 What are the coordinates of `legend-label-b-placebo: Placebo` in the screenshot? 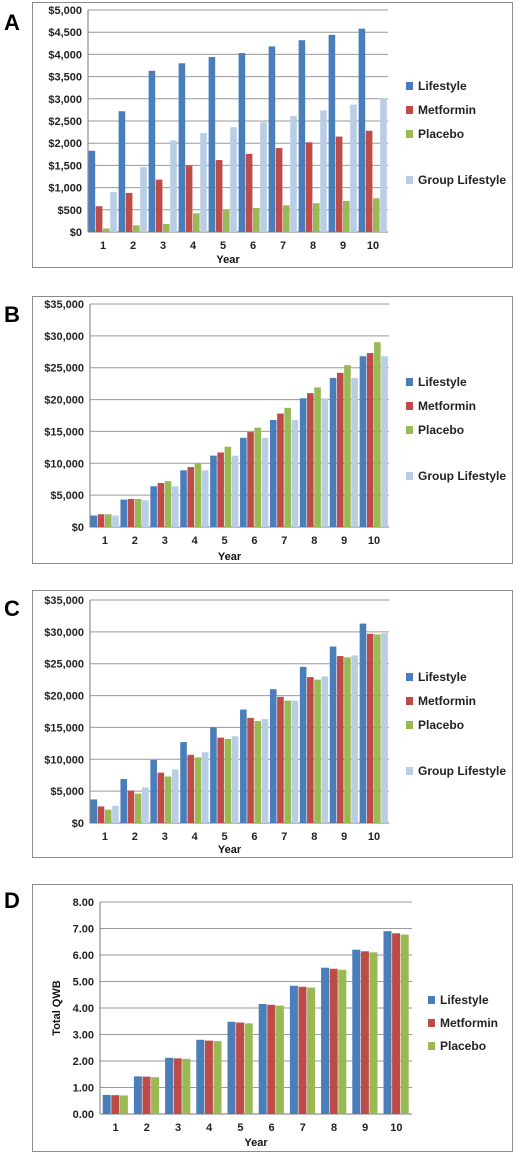 It's located at (441, 430).